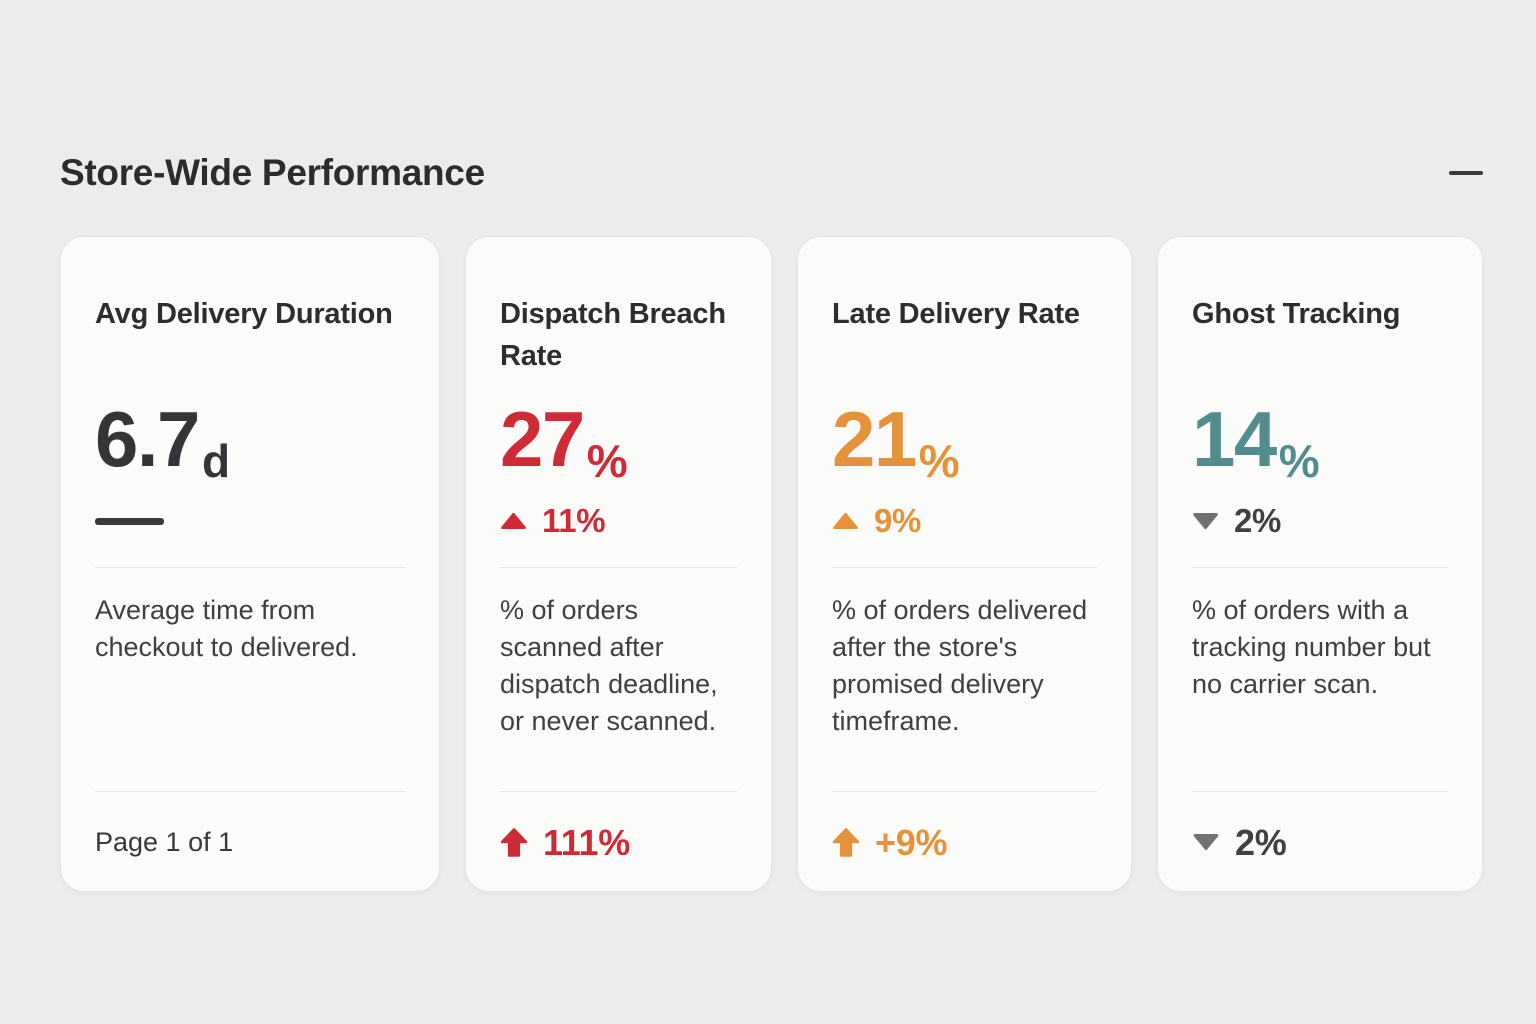 This screenshot has height=1024, width=1536. What do you see at coordinates (771, 173) in the screenshot?
I see `section-header: Store-Wide Performance` at bounding box center [771, 173].